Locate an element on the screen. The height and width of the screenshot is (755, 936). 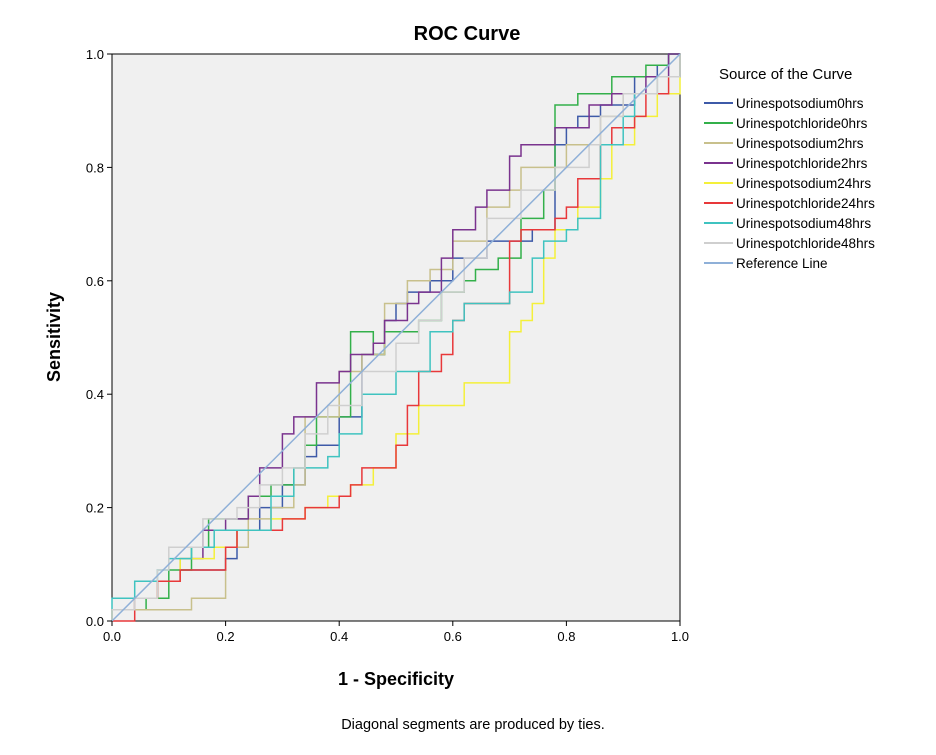
x-tick-label: 0.8 is located at coordinates (566, 636).